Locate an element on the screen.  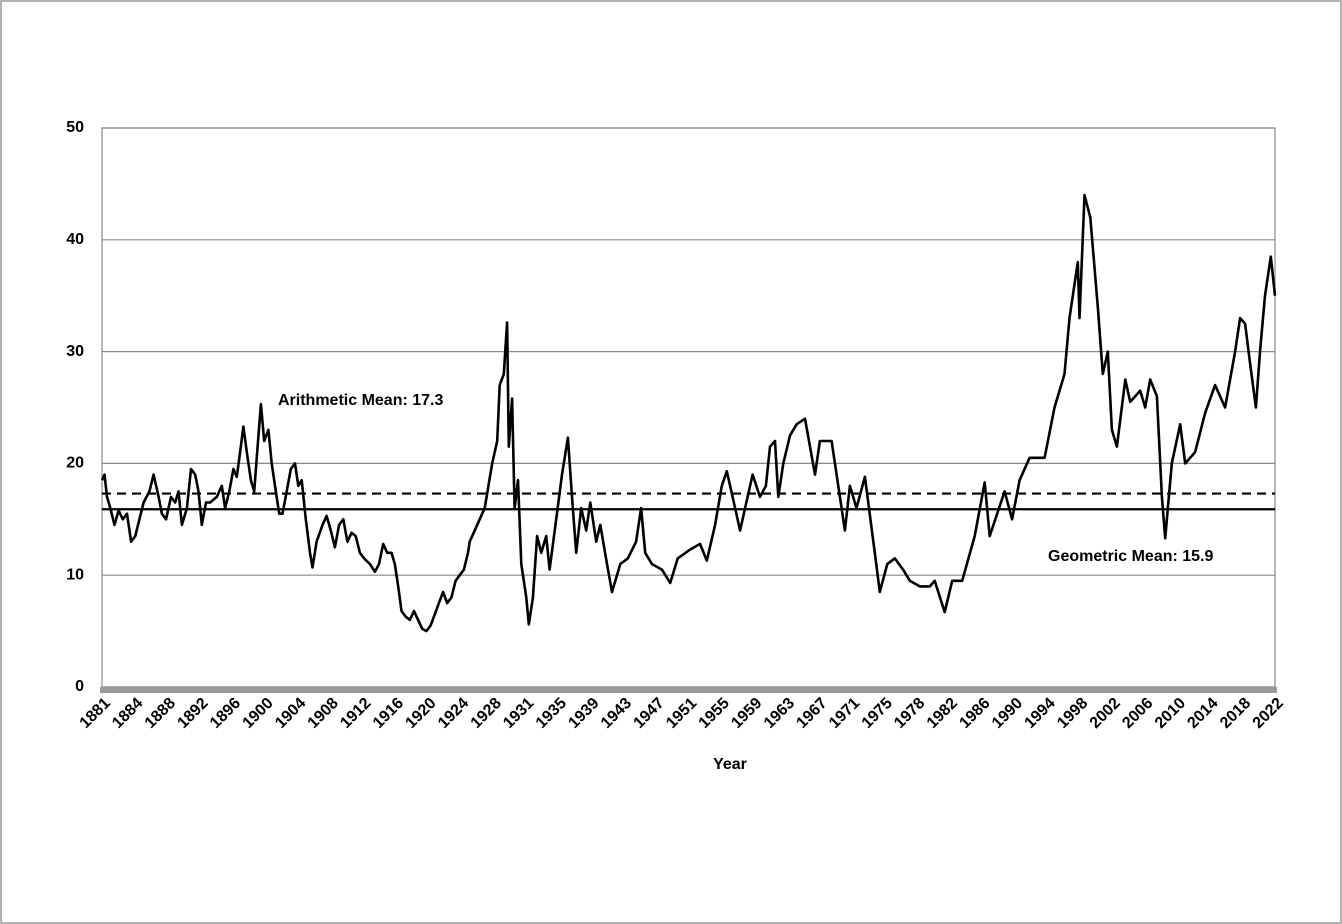
annotation: Arithmetic Mean: 17.3 is located at coordinates (360, 400).